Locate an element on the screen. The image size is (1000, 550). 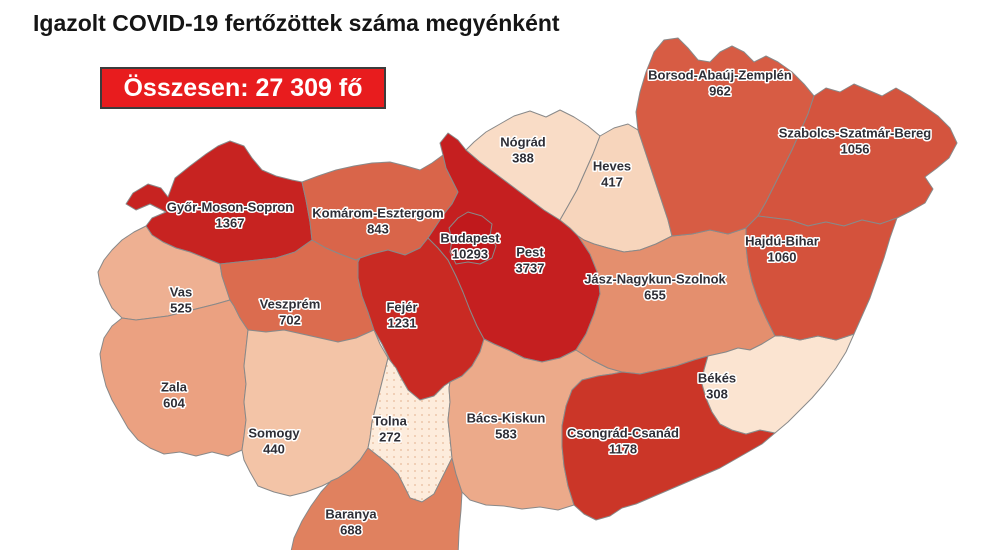
county-value-label-heves: 417 is located at coordinates (612, 182).